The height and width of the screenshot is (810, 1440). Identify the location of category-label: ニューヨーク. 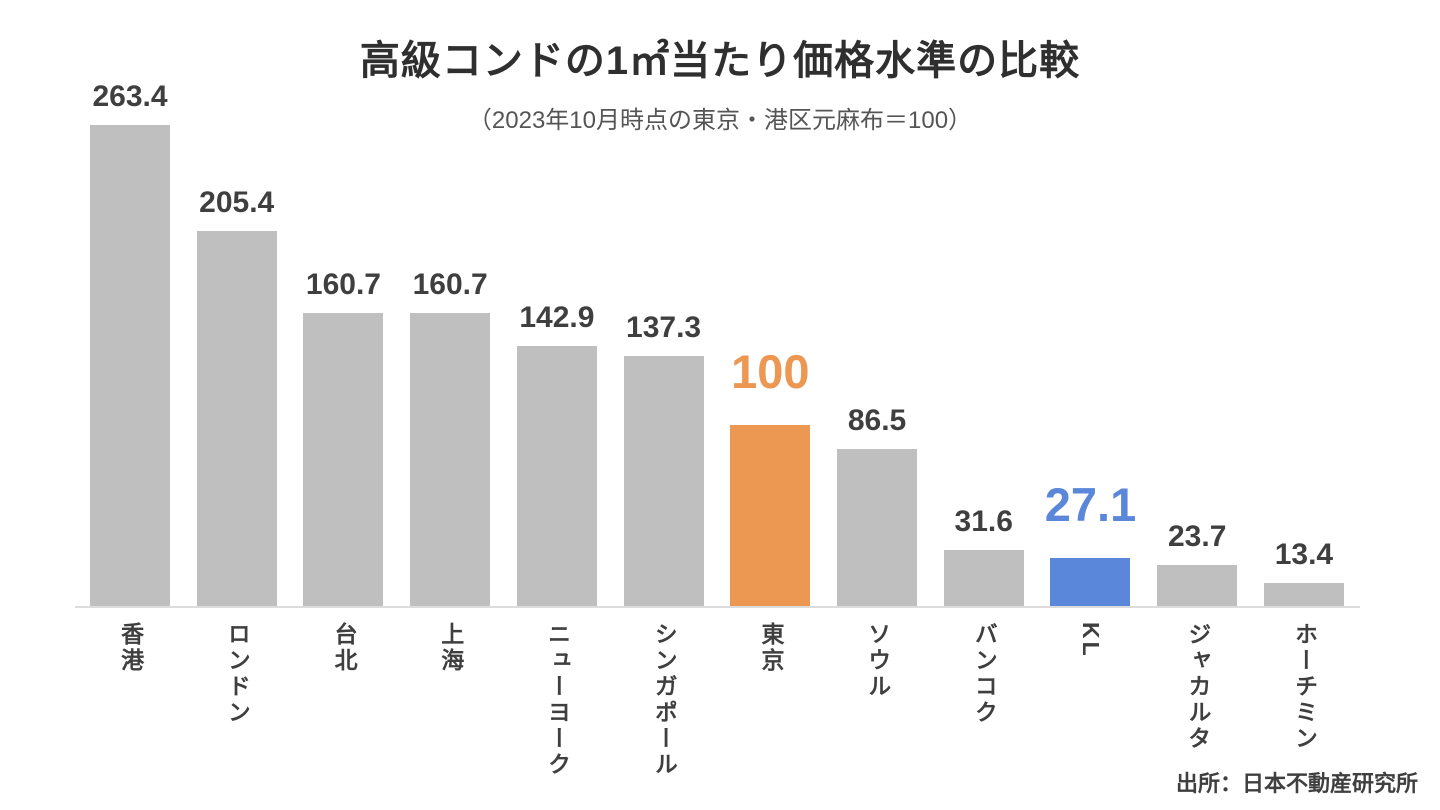
(557, 700).